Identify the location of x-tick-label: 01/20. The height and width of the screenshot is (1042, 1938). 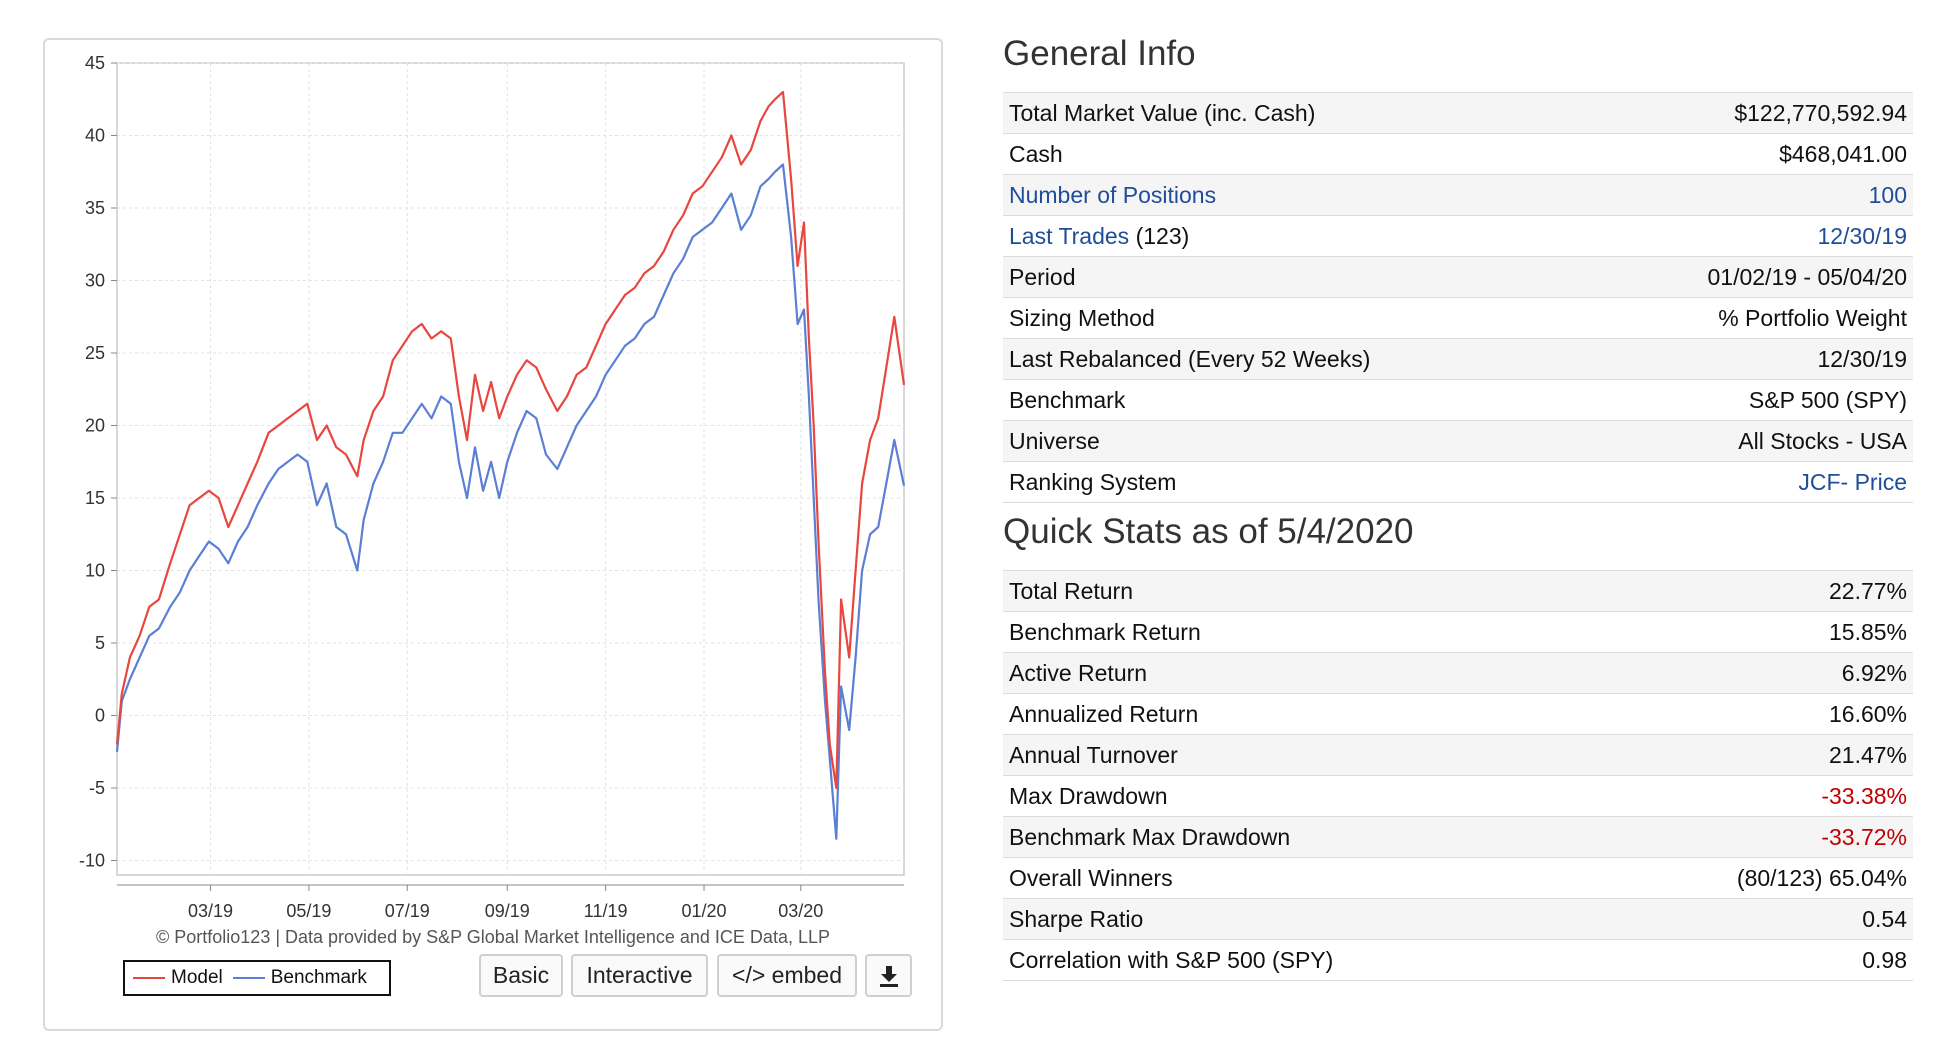
(704, 910).